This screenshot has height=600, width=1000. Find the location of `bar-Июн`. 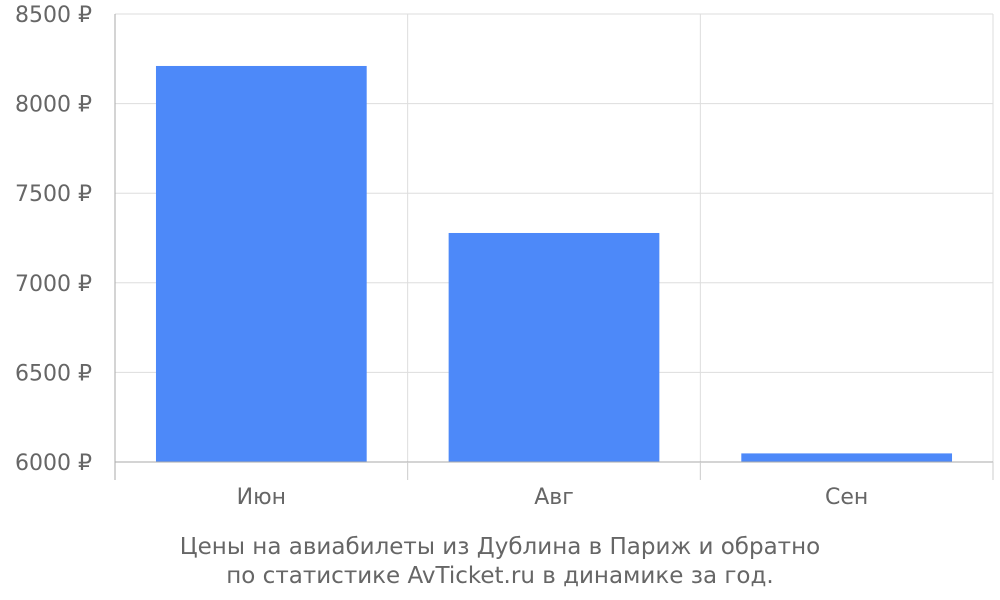

bar-Июн is located at coordinates (261, 263).